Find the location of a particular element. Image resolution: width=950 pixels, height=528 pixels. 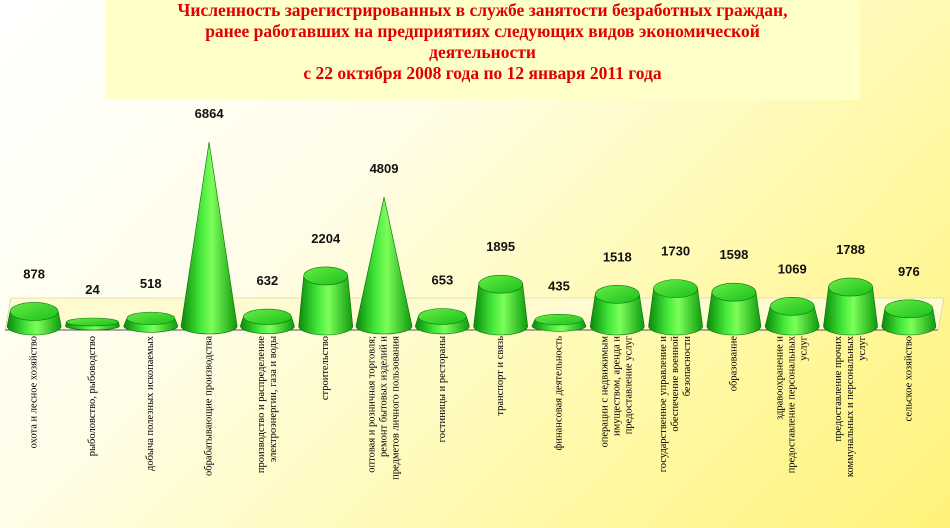

value-label-2: 24 is located at coordinates (92, 289).